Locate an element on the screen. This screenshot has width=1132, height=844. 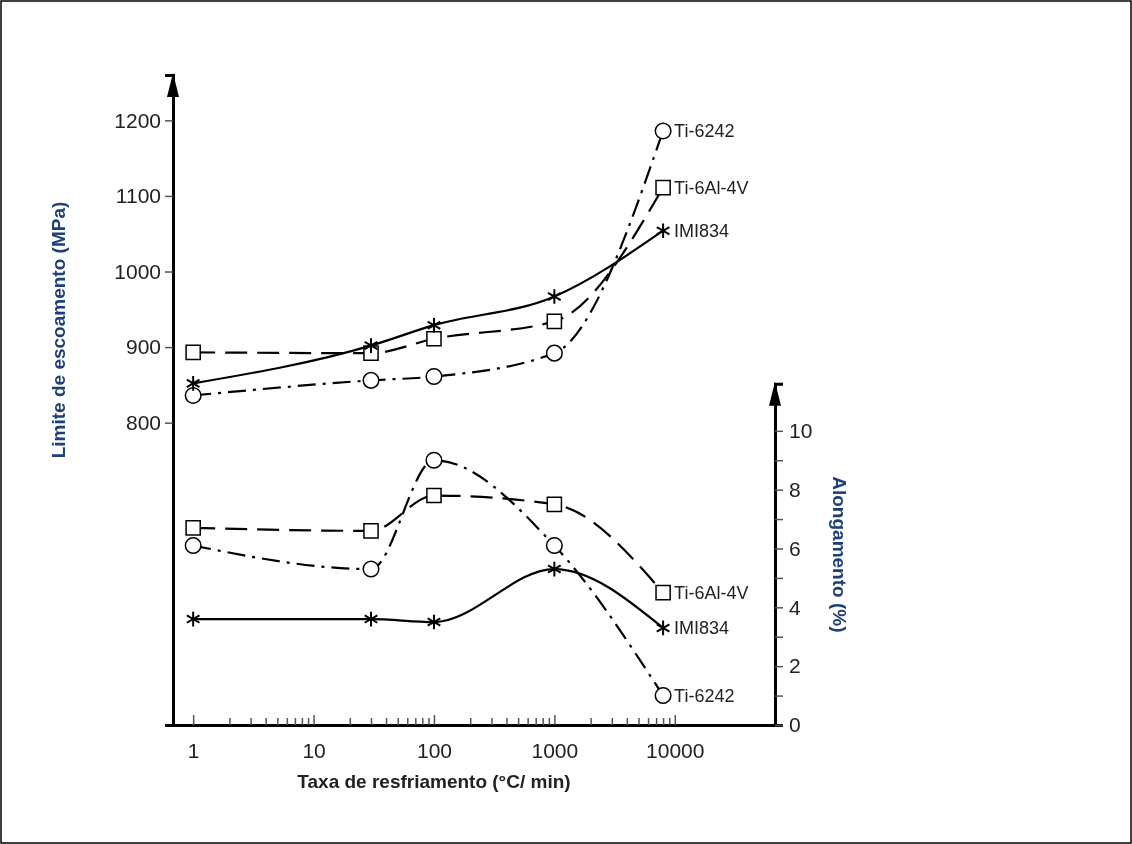
x-tick-label: 10000 is located at coordinates (675, 750).